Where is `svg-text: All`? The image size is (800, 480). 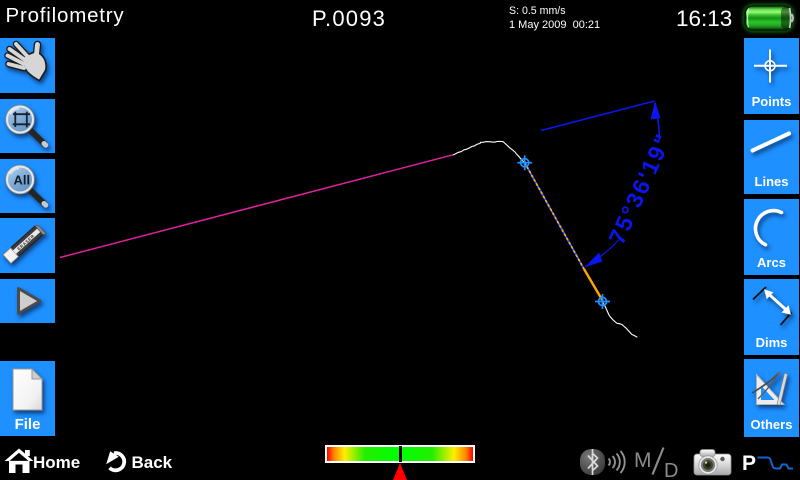 svg-text: All is located at coordinates (22, 179).